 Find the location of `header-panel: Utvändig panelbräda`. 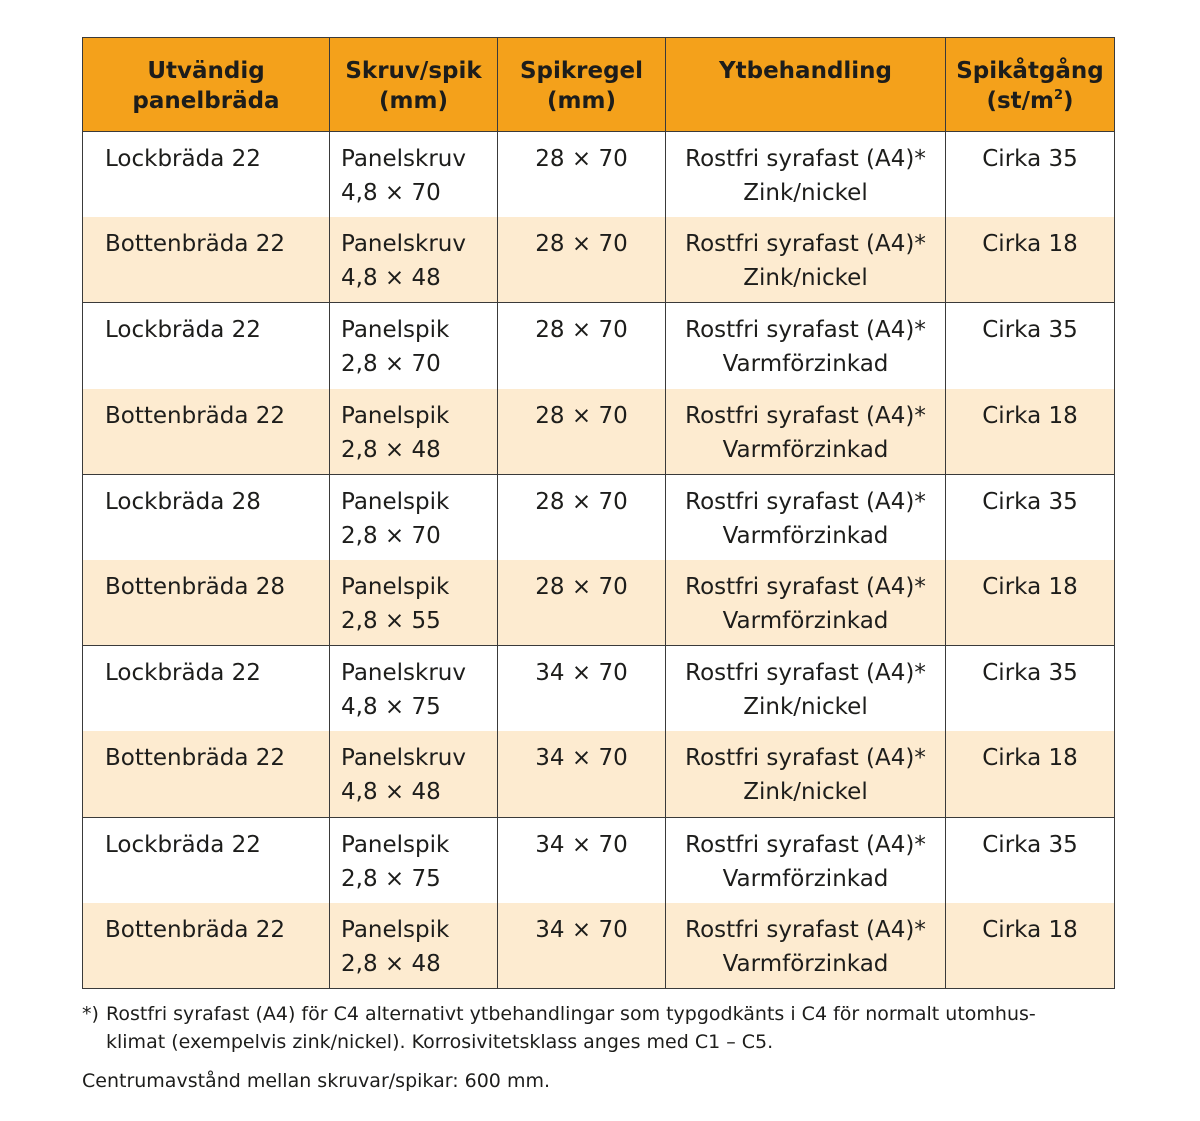

header-panel: Utvändig panelbräda is located at coordinates (206, 84).